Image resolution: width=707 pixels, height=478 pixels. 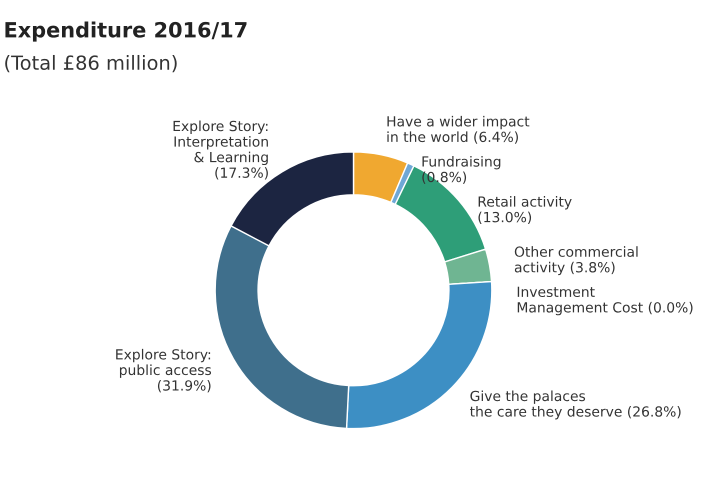 What do you see at coordinates (126, 32) in the screenshot?
I see `chart-title: Expenditure 2016/17` at bounding box center [126, 32].